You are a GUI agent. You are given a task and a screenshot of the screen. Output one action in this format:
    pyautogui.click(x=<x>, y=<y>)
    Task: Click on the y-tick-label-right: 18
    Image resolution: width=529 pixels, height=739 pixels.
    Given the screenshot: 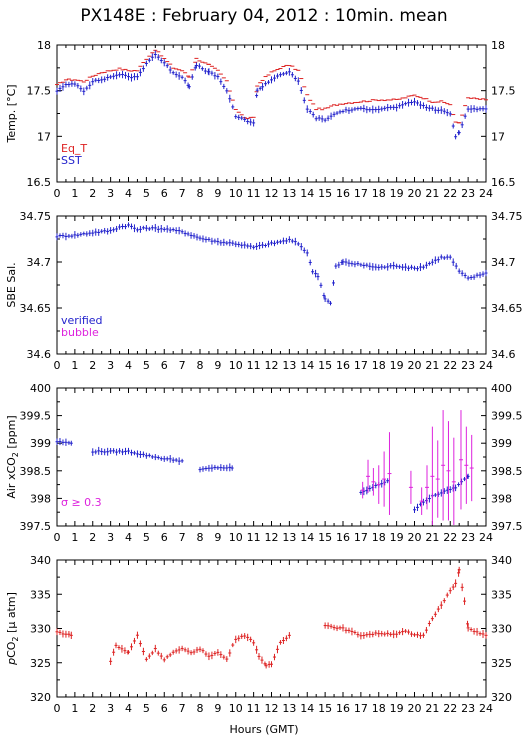 What is the action you would take?
    pyautogui.click(x=498, y=45)
    